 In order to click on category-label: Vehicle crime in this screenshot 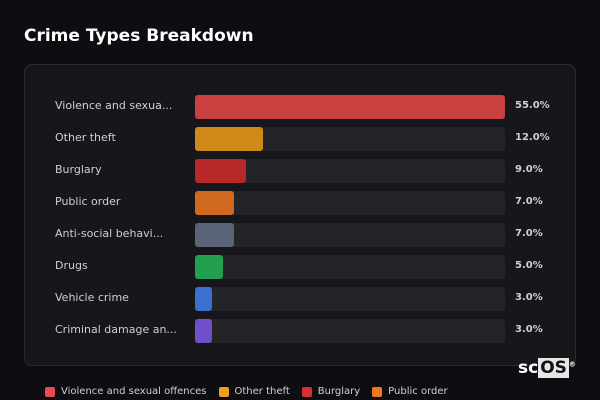, I will do `click(92, 297)`.